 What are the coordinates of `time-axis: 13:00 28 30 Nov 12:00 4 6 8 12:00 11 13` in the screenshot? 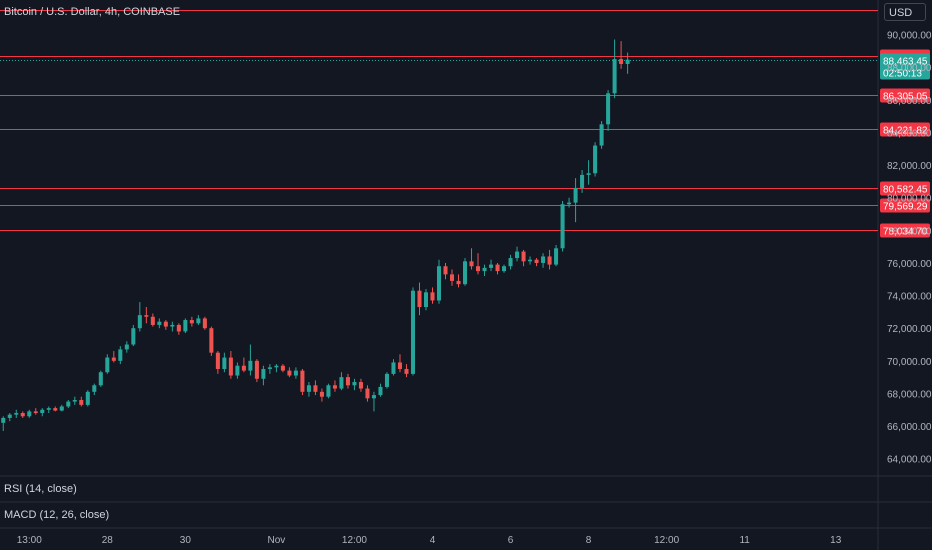 It's located at (429, 540).